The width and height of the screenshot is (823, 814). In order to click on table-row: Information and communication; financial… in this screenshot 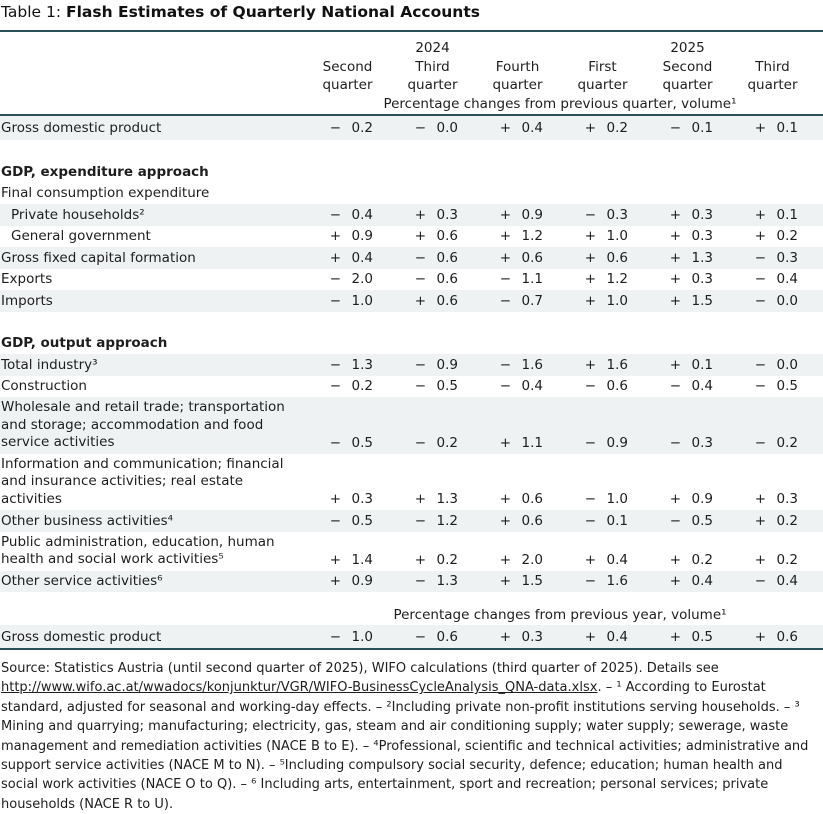, I will do `click(411, 482)`.